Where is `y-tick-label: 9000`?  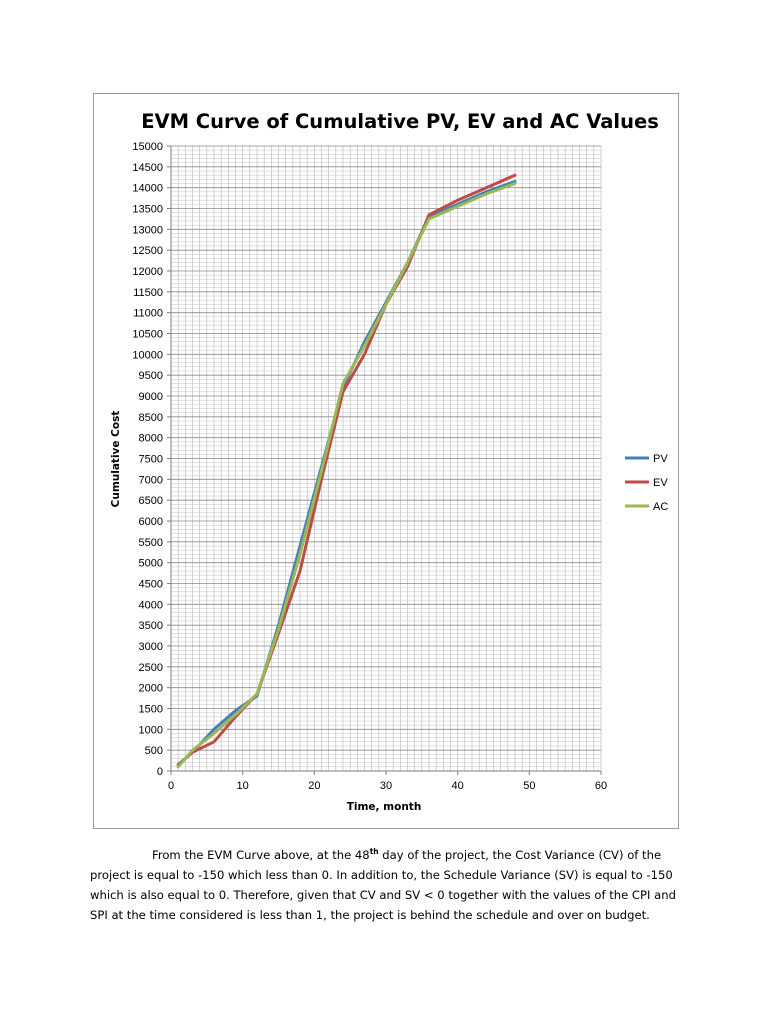
y-tick-label: 9000 is located at coordinates (151, 397).